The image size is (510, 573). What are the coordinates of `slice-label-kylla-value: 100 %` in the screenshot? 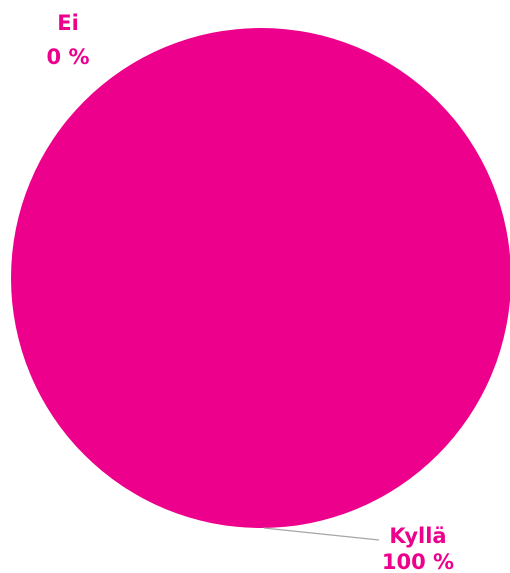 It's located at (418, 561).